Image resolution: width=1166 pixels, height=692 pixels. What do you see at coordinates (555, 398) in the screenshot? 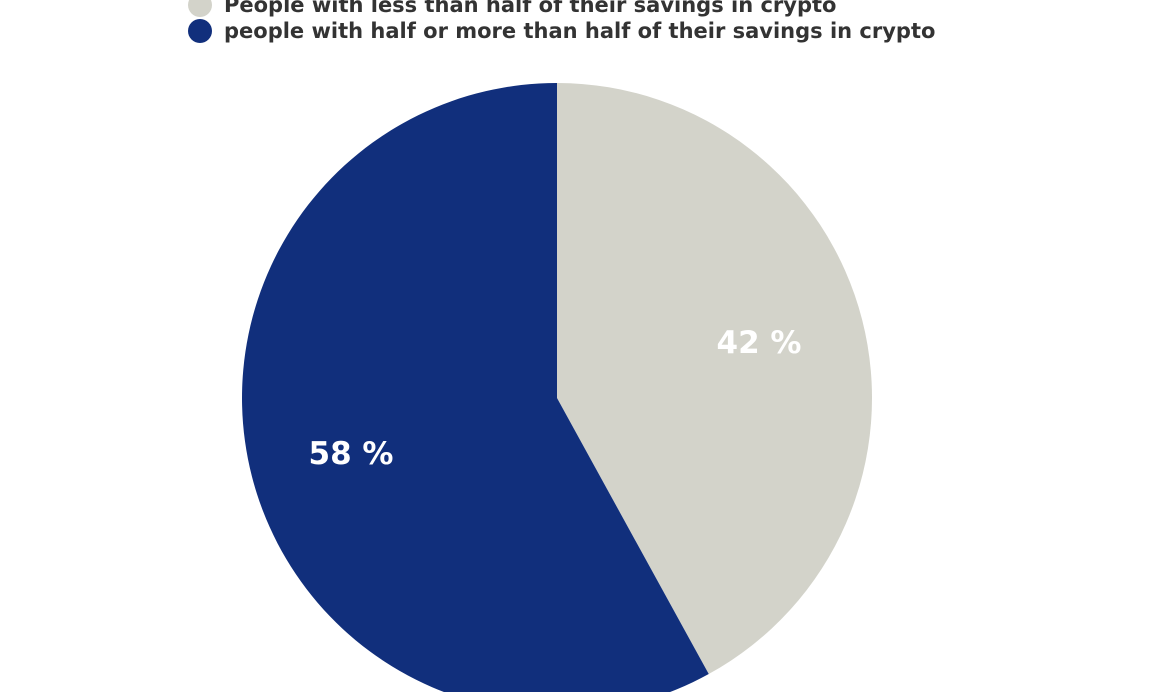
I see `slice-labels: 42 % 58 %` at bounding box center [555, 398].